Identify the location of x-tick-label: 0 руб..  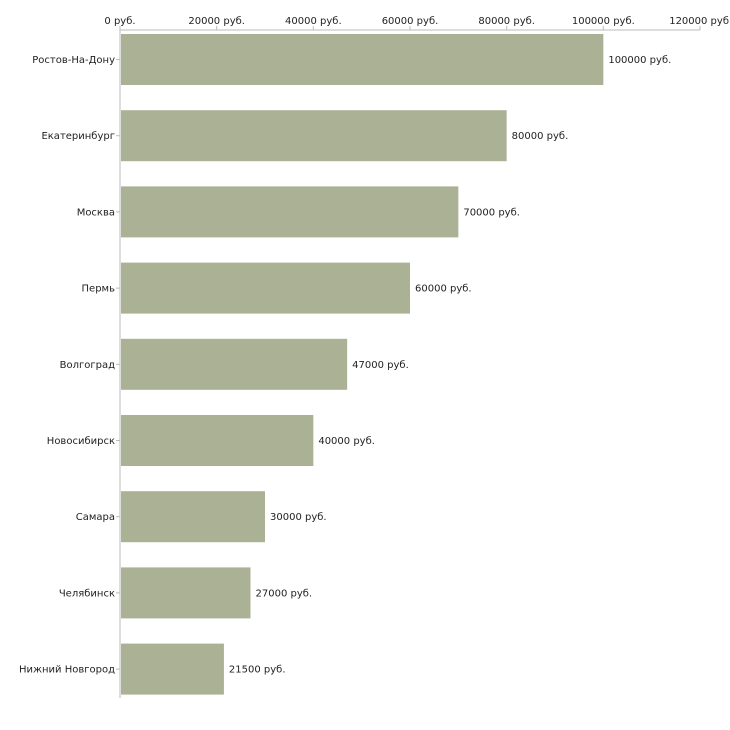
(119, 21).